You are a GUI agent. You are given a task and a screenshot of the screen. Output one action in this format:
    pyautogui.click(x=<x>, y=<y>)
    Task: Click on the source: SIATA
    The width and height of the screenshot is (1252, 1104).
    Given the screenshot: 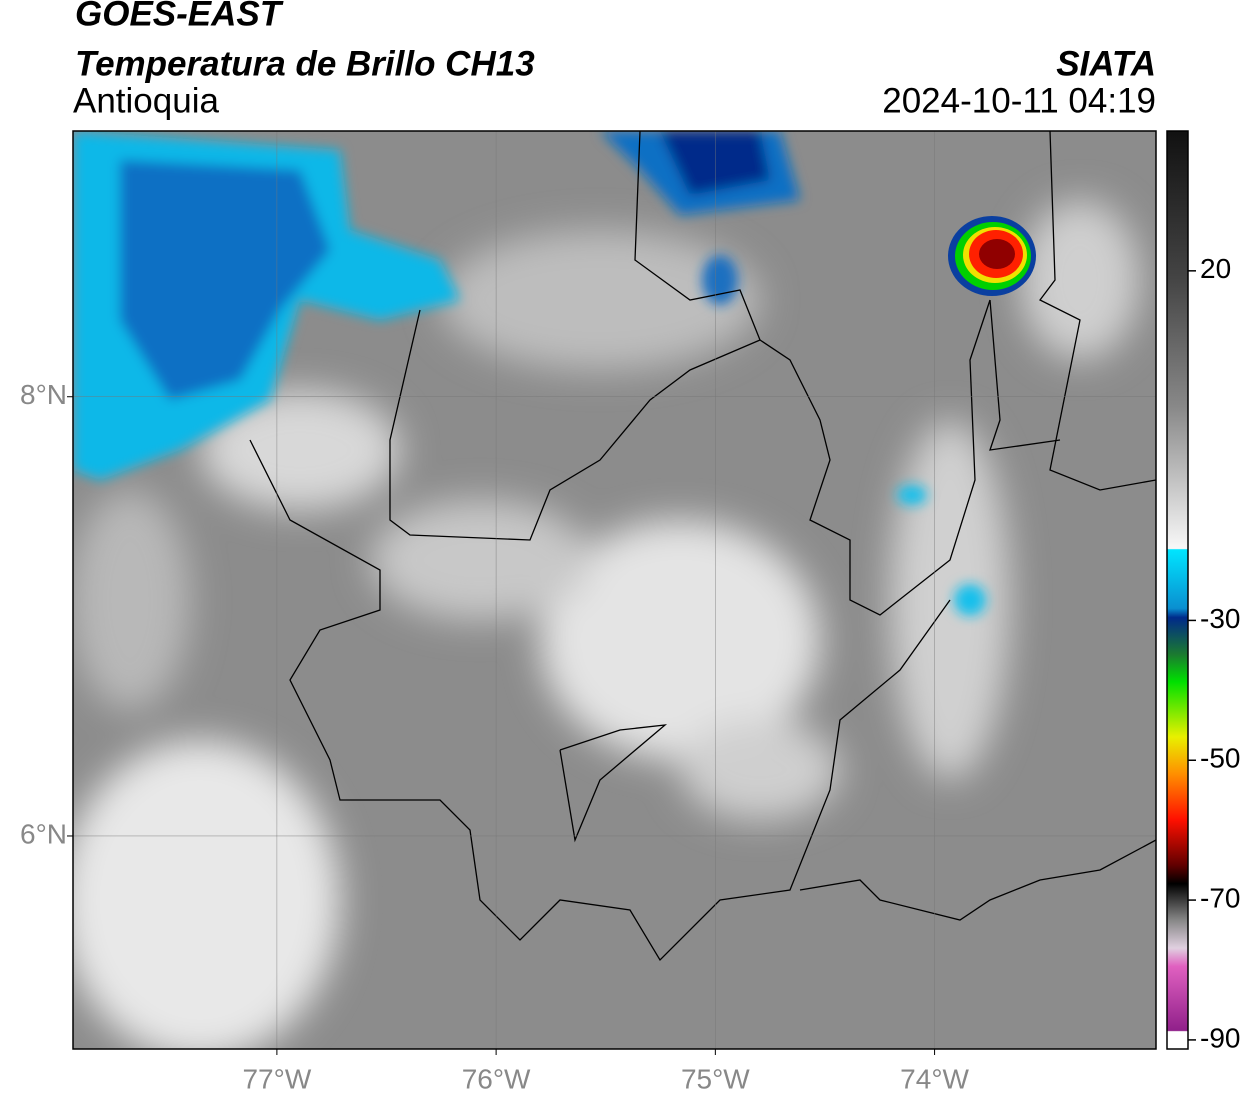 What is the action you would take?
    pyautogui.click(x=1106, y=63)
    